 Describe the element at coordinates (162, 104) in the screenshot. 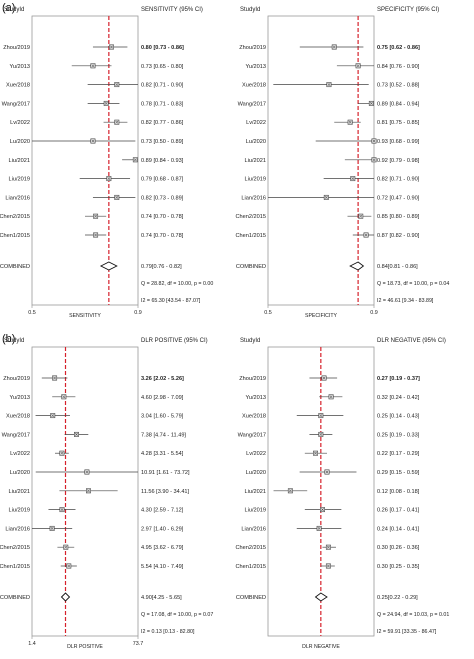

I see `study-estimate-label: 0.78 [0.71 - 0.83]` at that location.